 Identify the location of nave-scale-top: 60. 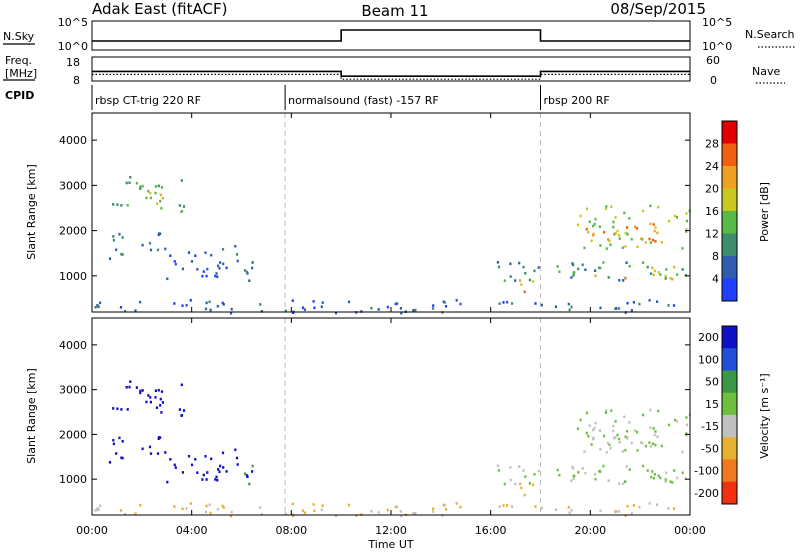
(713, 60).